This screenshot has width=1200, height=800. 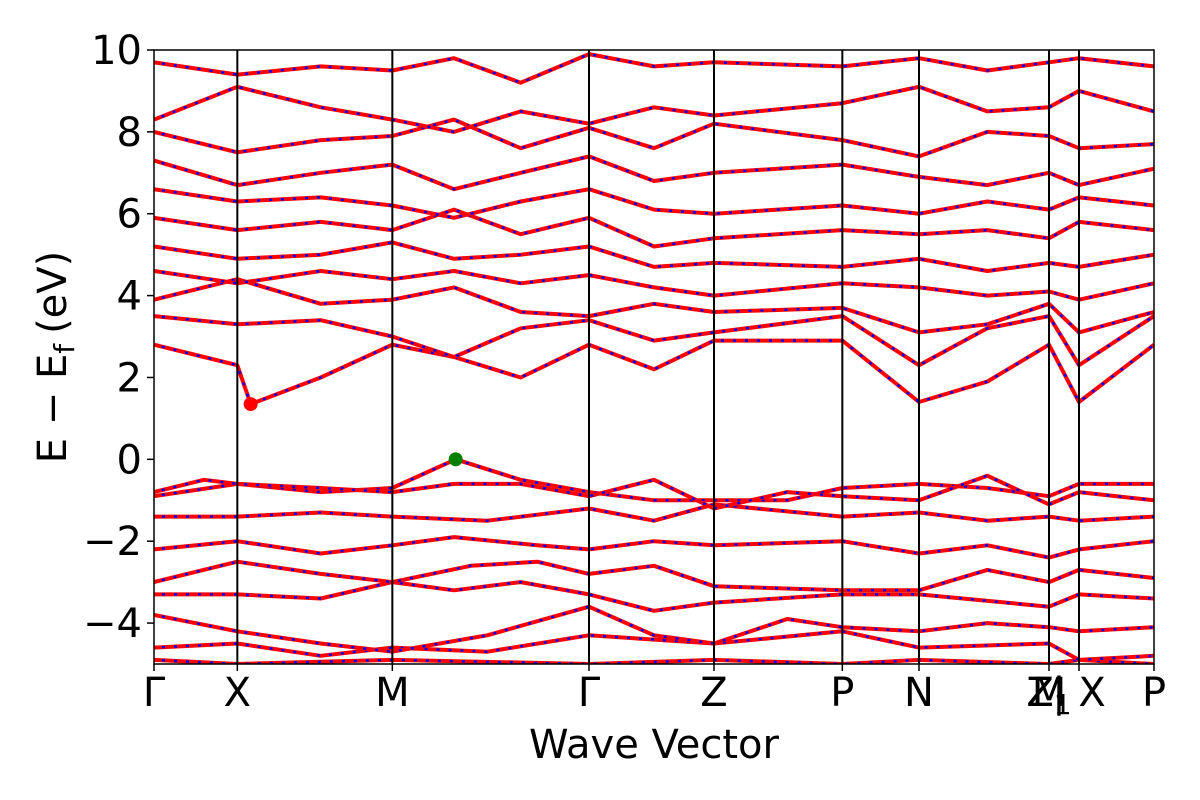 What do you see at coordinates (654, 576) in the screenshot?
I see `band-4-spin-up` at bounding box center [654, 576].